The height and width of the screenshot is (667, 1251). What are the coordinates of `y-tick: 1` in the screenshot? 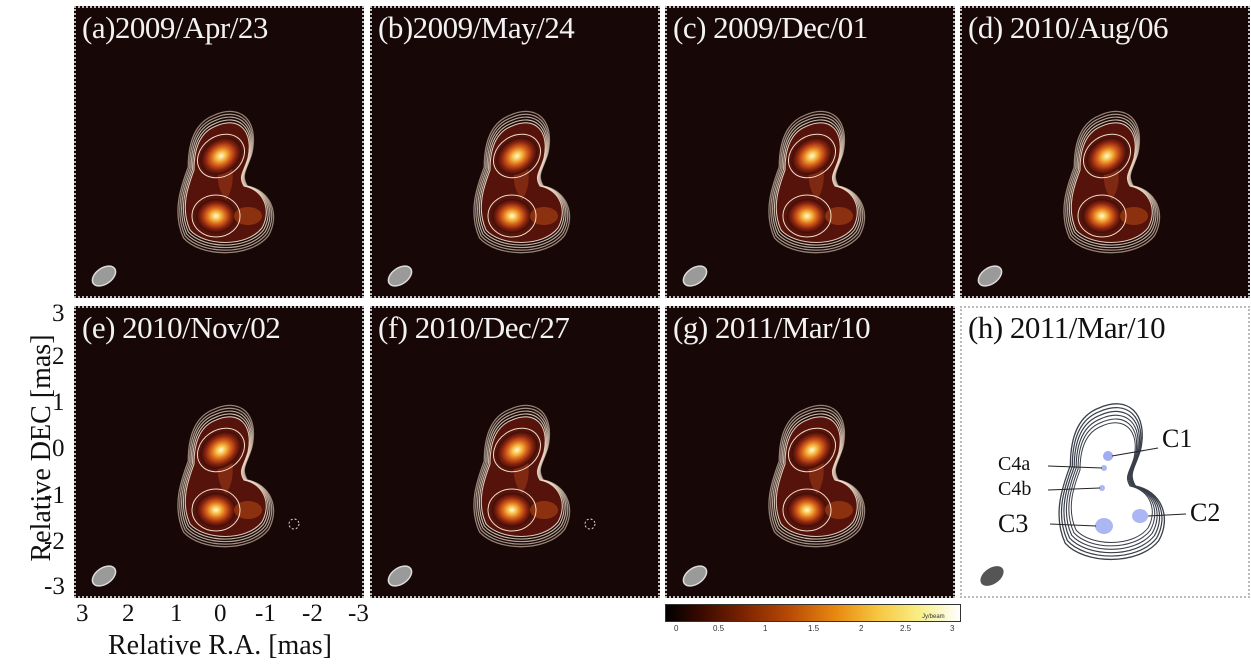 It's located at (58, 402).